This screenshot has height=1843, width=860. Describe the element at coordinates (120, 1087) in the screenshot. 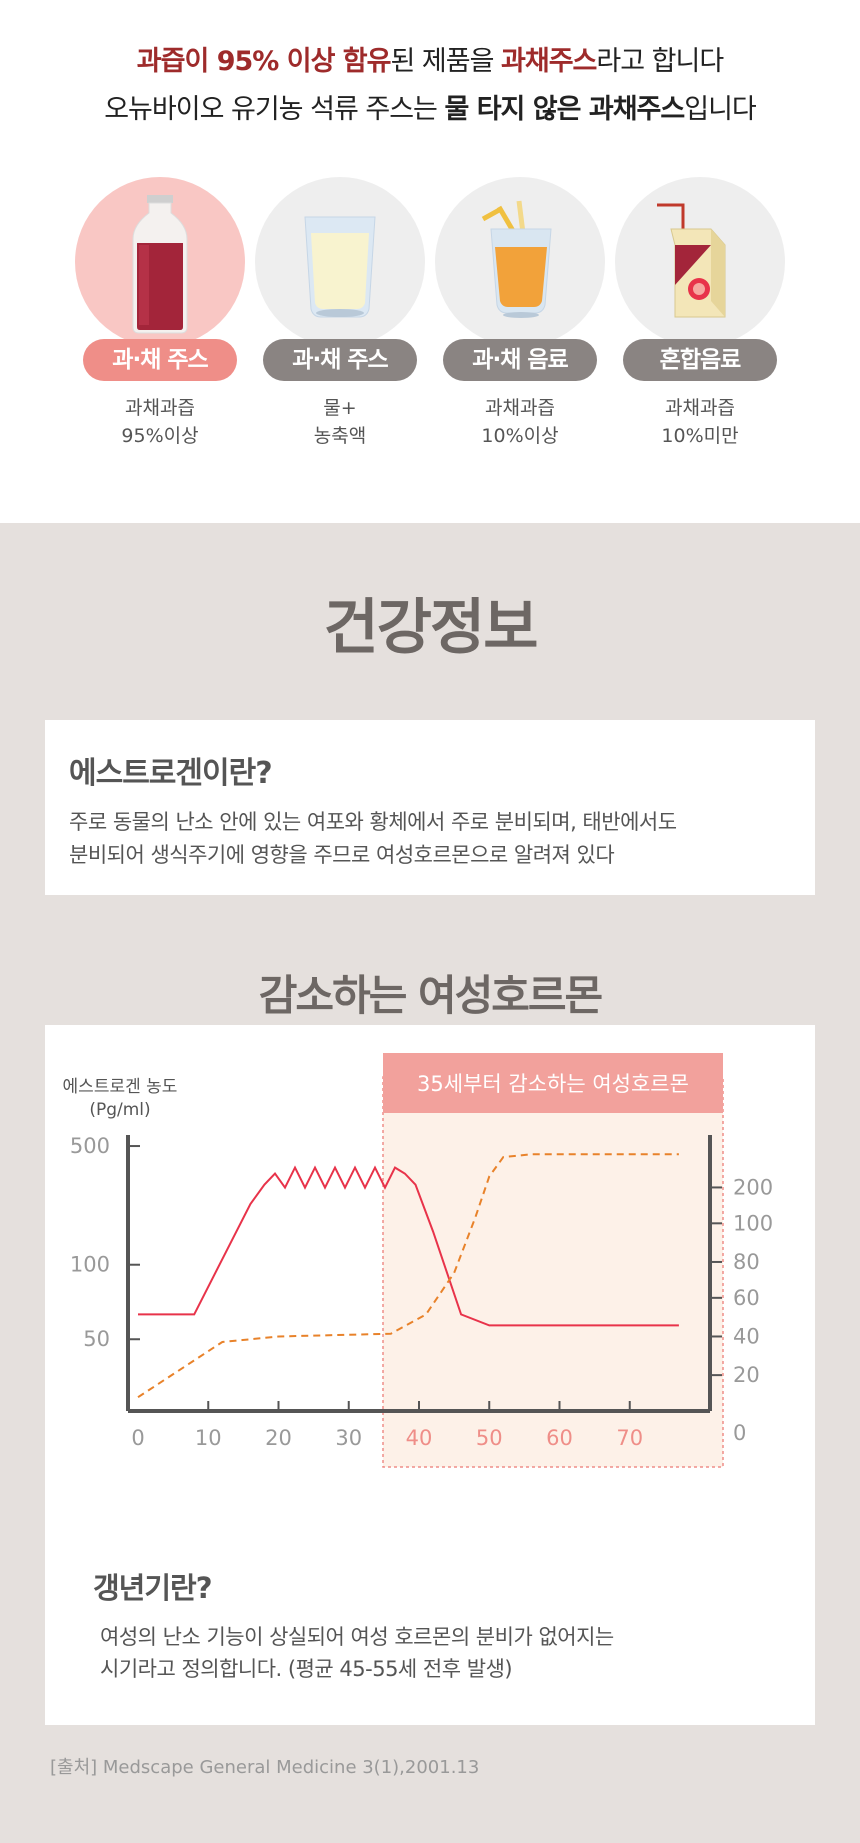

I see `y-axis-label: 에스트로겐 농도` at that location.